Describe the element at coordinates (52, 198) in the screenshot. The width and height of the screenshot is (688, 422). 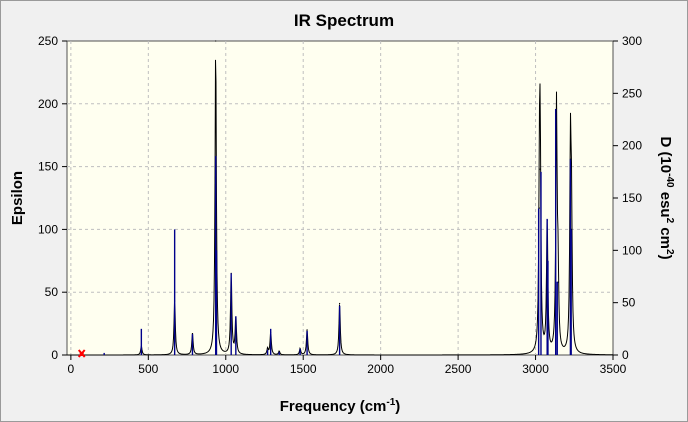
I see `left-axis-ticks: 0 50 100 150 200 250` at that location.